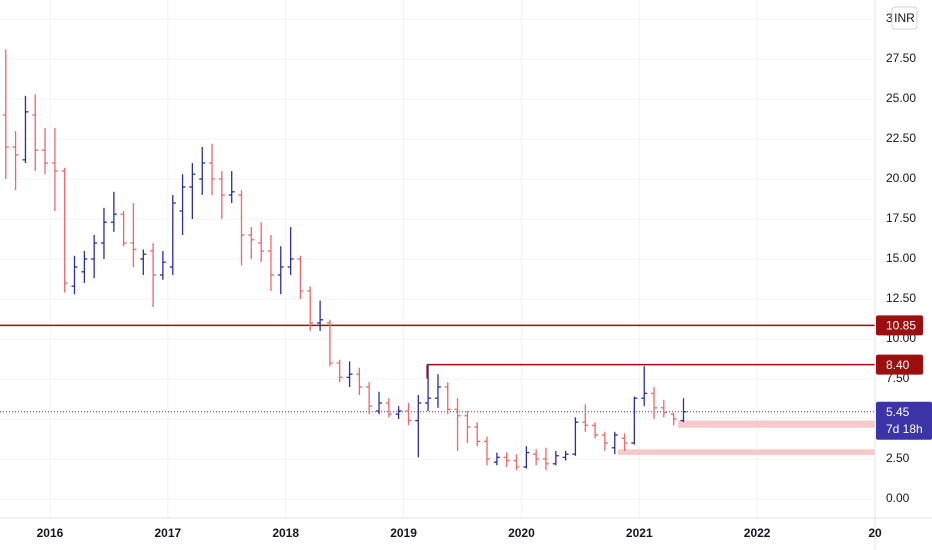  What do you see at coordinates (898, 412) in the screenshot?
I see `last-price-label: 5.45` at bounding box center [898, 412].